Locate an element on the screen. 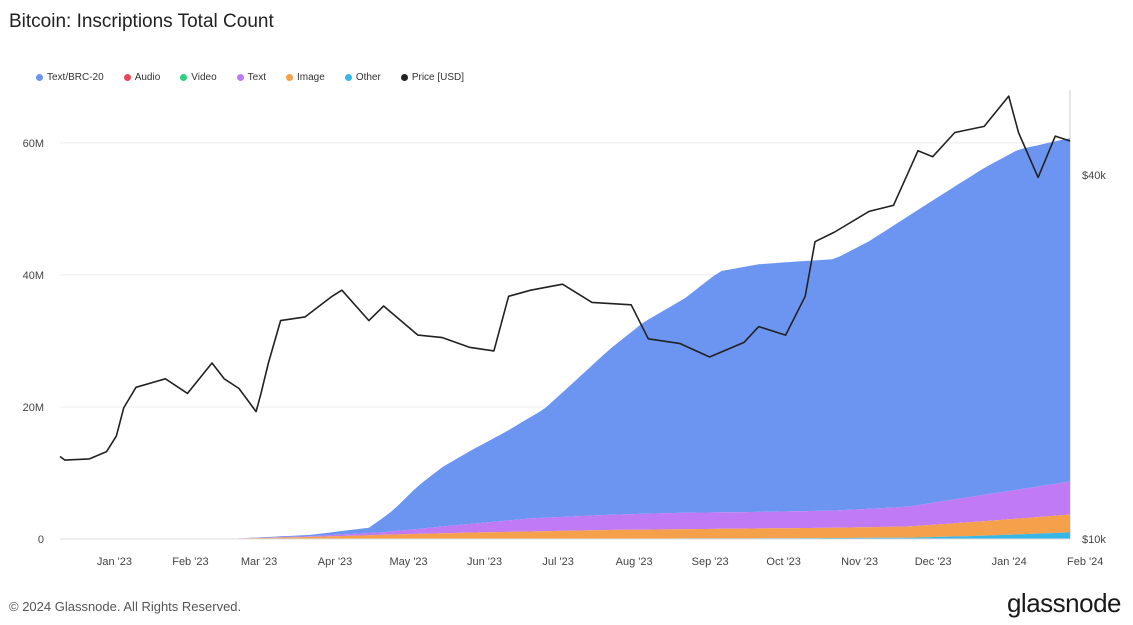 The width and height of the screenshot is (1133, 625). brand-logo-text: glassnode is located at coordinates (1064, 603).